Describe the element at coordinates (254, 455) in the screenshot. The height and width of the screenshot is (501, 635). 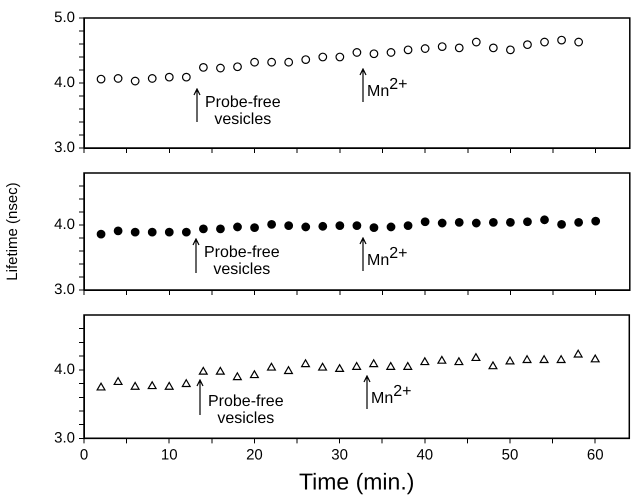
I see `x-tick-label: 20` at that location.